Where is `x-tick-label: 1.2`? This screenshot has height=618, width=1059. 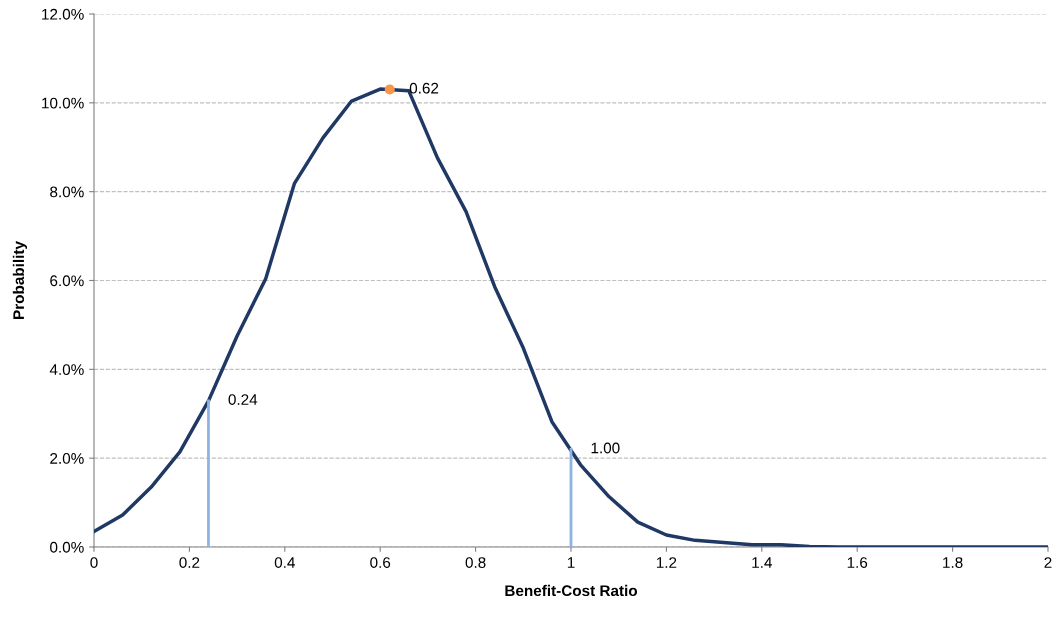 x-tick-label: 1.2 is located at coordinates (666, 562).